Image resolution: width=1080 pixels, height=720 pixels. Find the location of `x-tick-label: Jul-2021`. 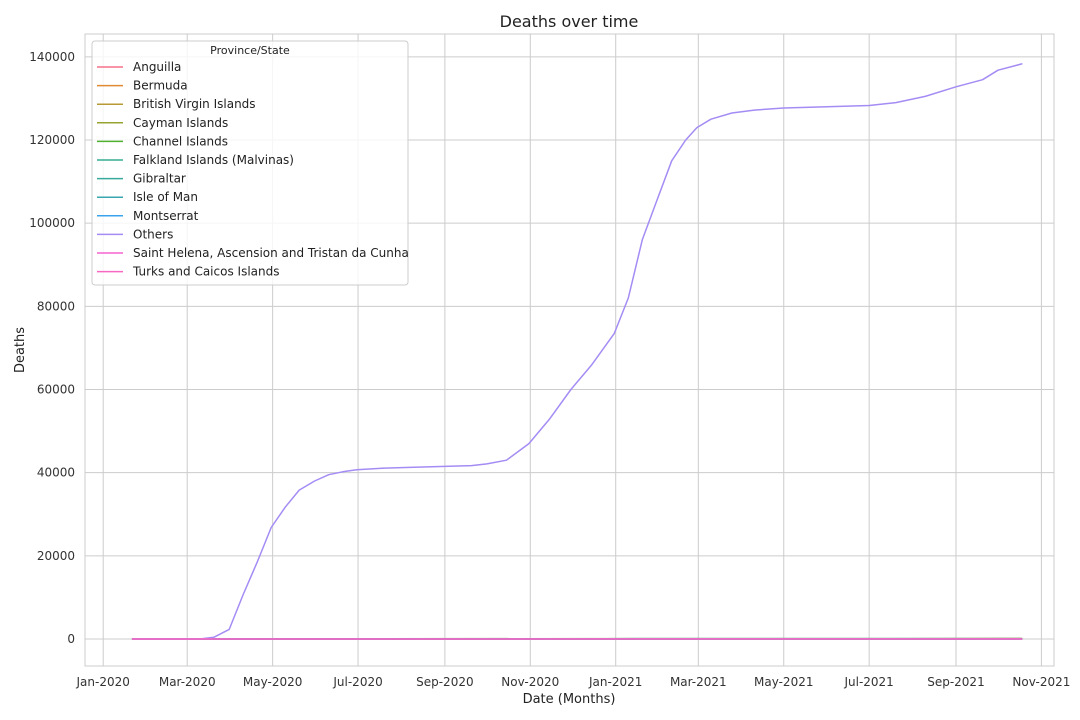

x-tick-label: Jul-2021 is located at coordinates (868, 682).